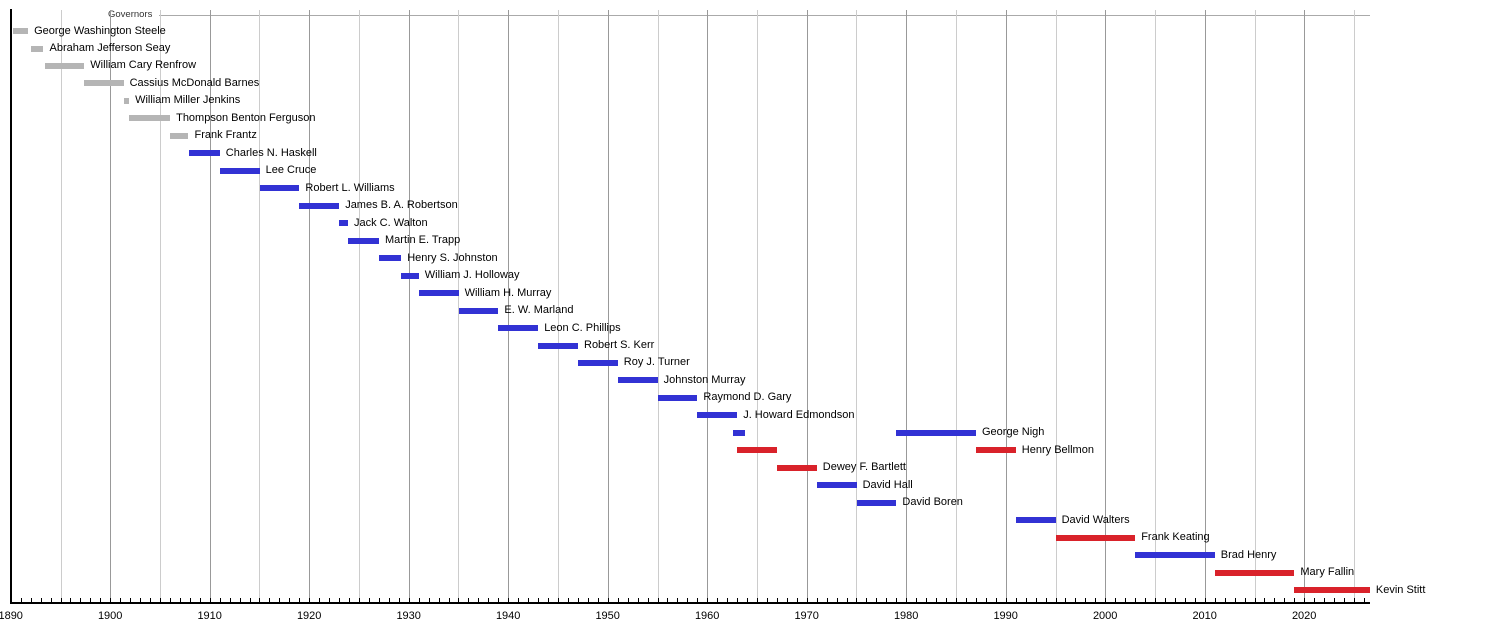 This screenshot has width=1500, height=624. I want to click on grid-line-1985, so click(956, 306).